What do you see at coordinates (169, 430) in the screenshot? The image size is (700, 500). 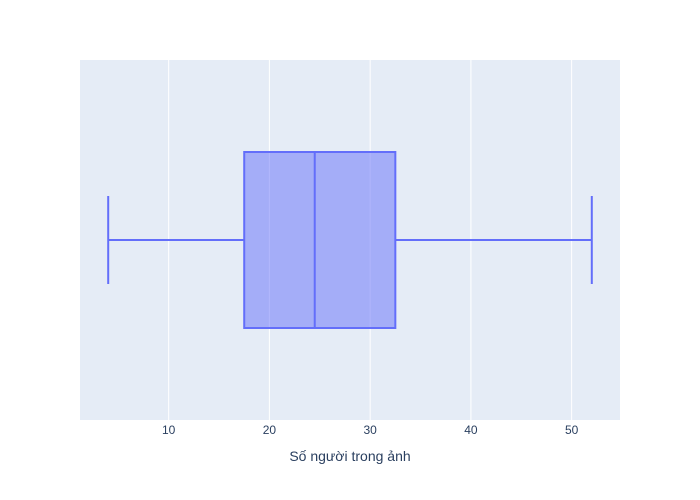 I see `x-tick-label: 10` at bounding box center [169, 430].